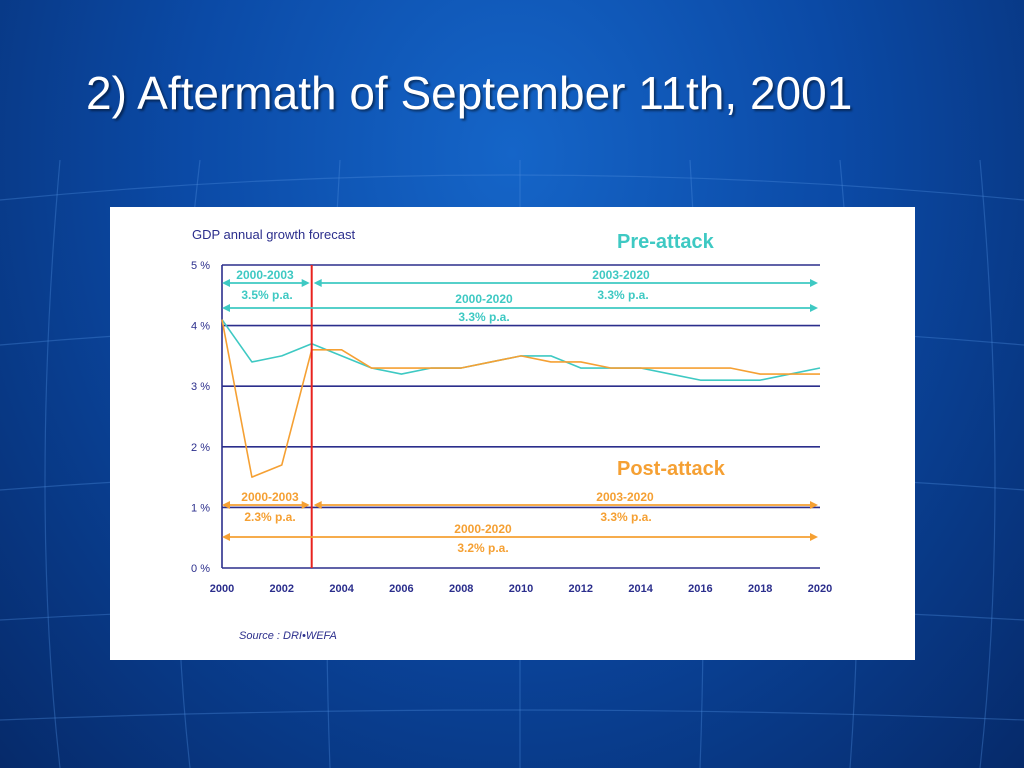  What do you see at coordinates (265, 275) in the screenshot?
I see `label-pre-2000-2003-period: 2000-2003` at bounding box center [265, 275].